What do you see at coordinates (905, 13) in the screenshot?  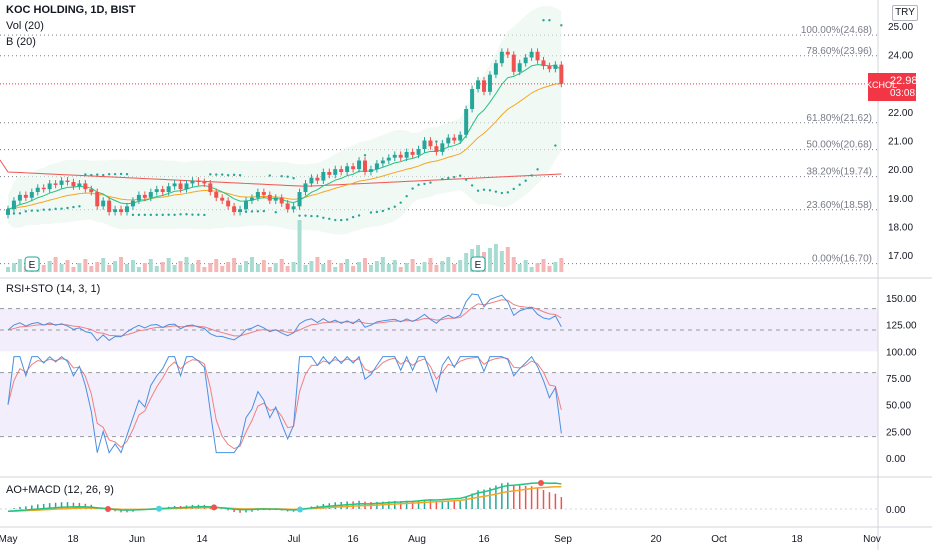 I see `currency-badge: TRY` at bounding box center [905, 13].